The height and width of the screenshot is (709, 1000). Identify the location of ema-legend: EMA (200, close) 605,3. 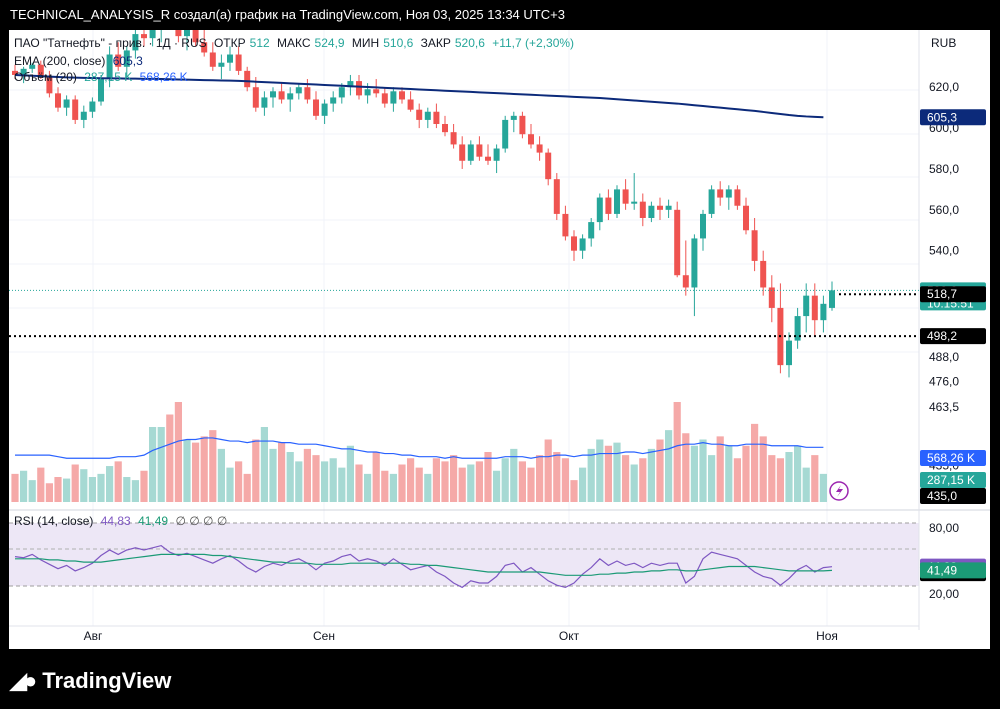
(80, 61).